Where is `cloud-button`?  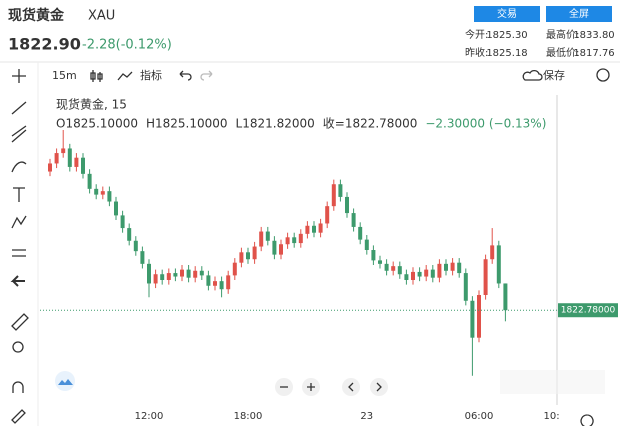 cloud-button is located at coordinates (65, 381).